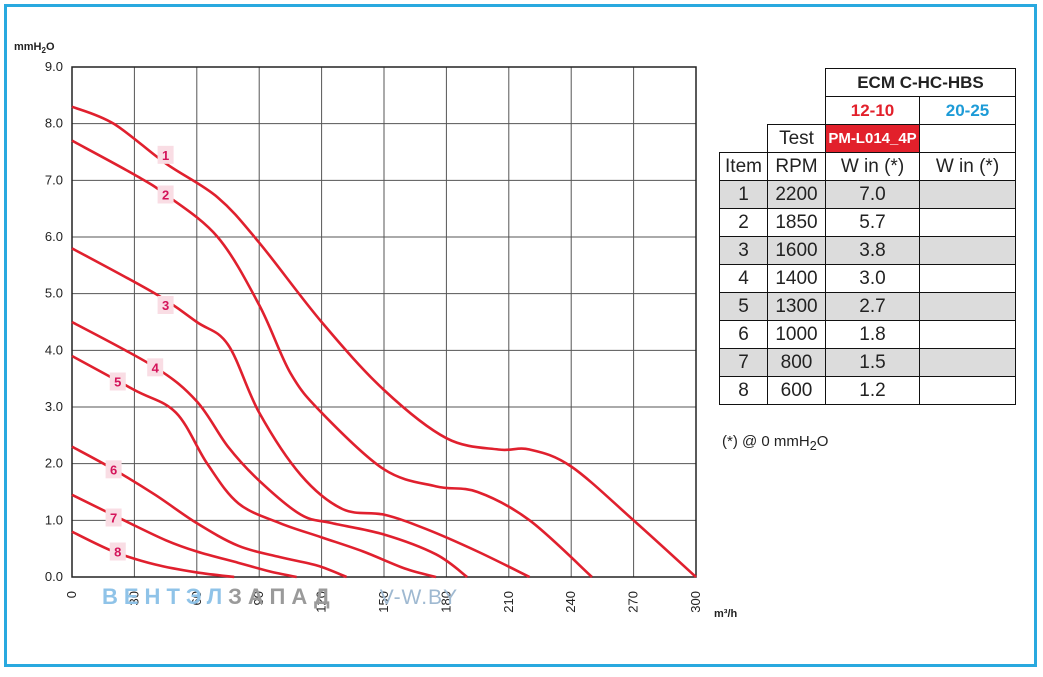 Image resolution: width=1043 pixels, height=677 pixels. I want to click on y-tick-label: 2.0, so click(54, 463).